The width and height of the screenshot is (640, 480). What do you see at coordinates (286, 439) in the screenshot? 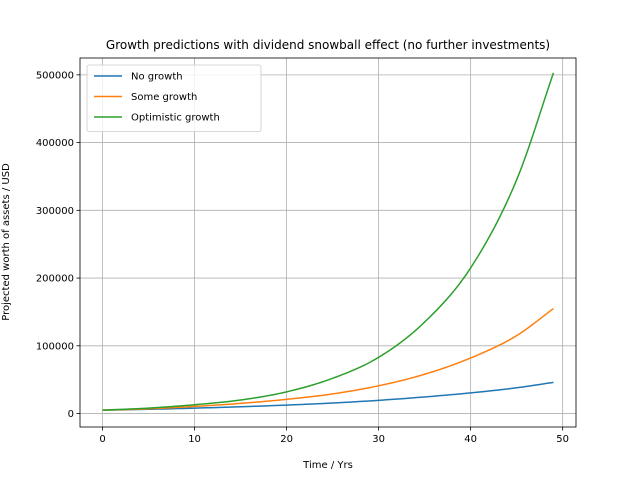
I see `x-tick-label: 20` at bounding box center [286, 439].